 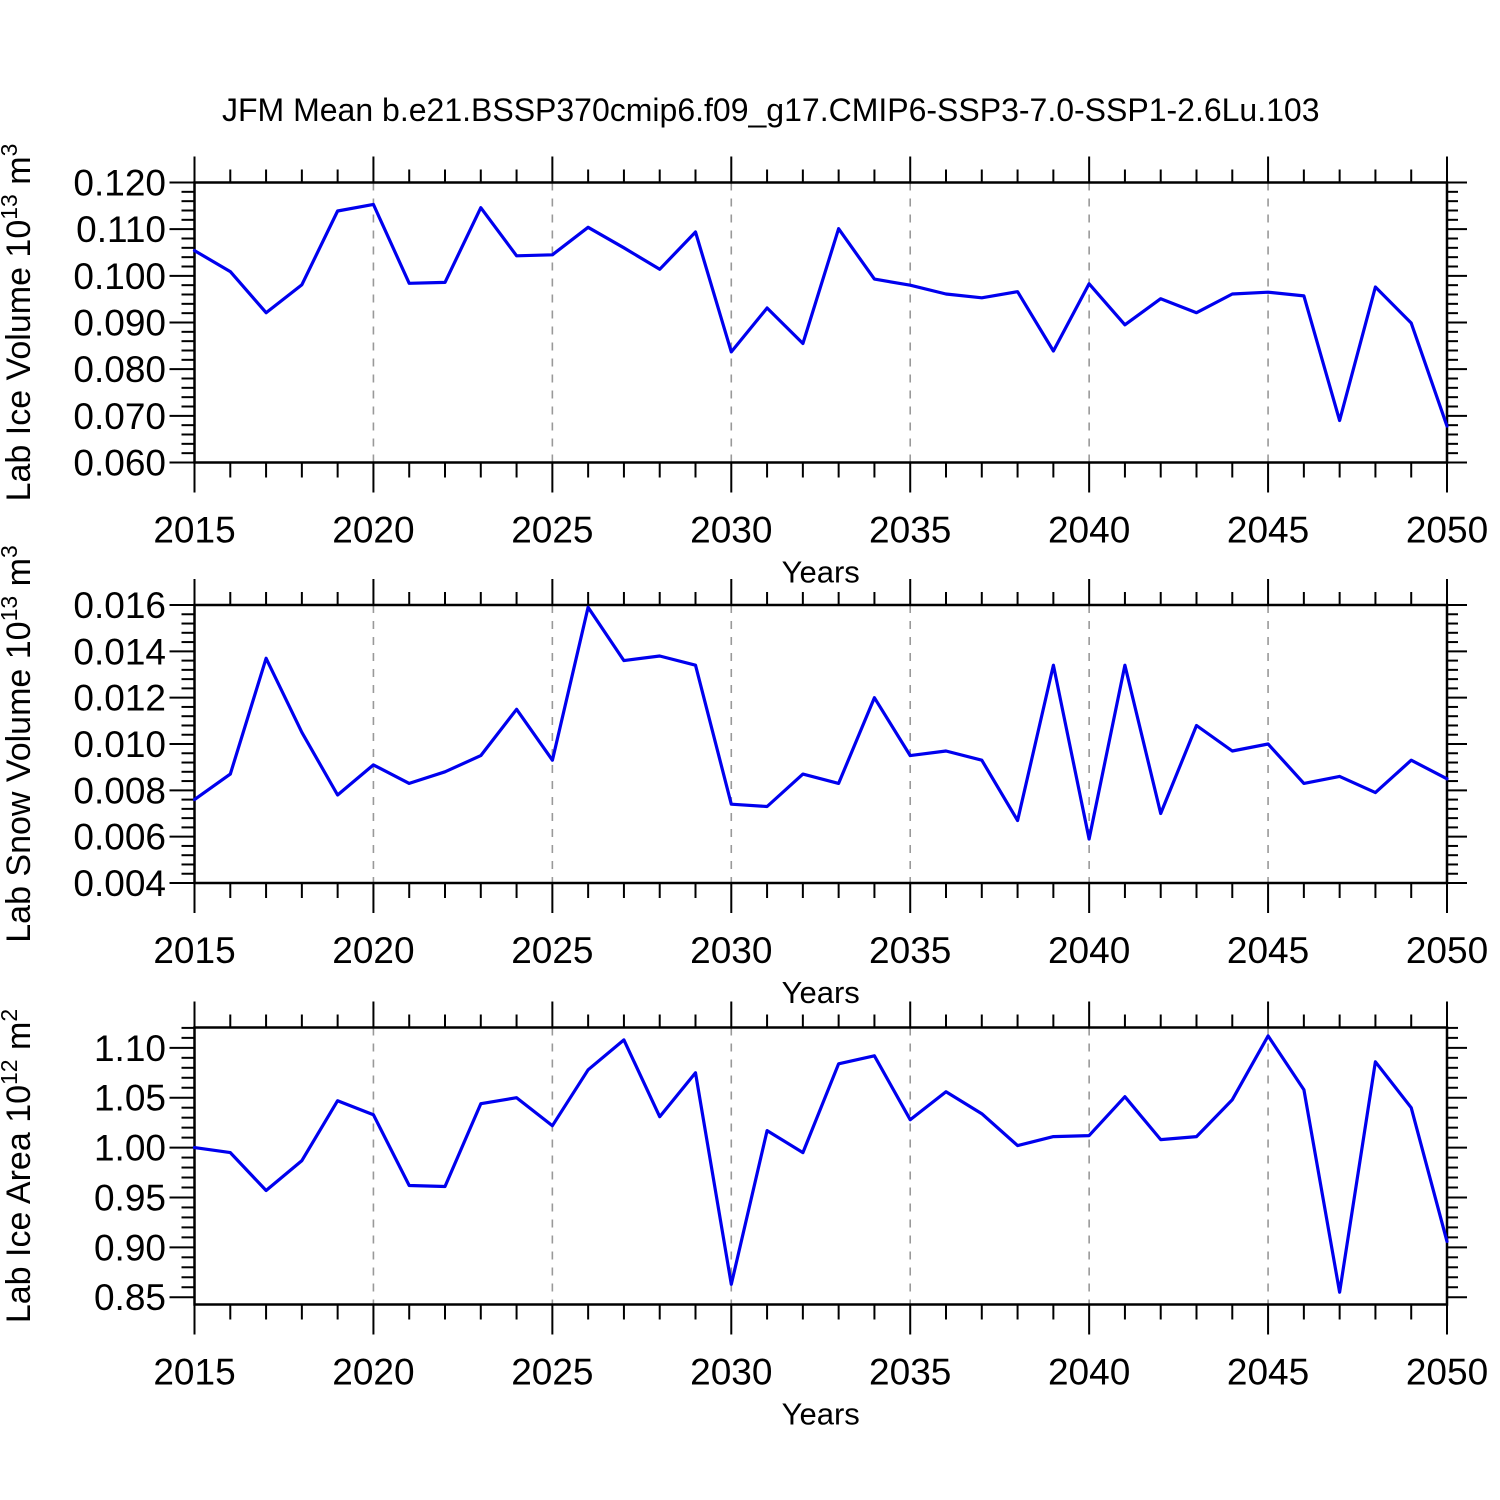 I want to click on y-tick-label: 0.006, so click(x=119, y=837).